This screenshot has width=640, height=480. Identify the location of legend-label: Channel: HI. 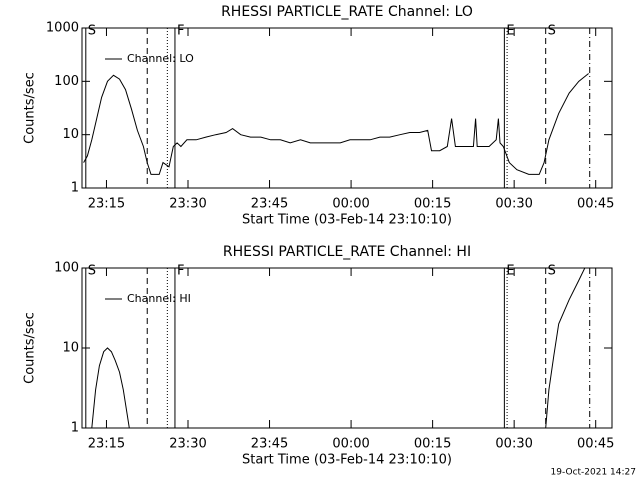
(159, 298).